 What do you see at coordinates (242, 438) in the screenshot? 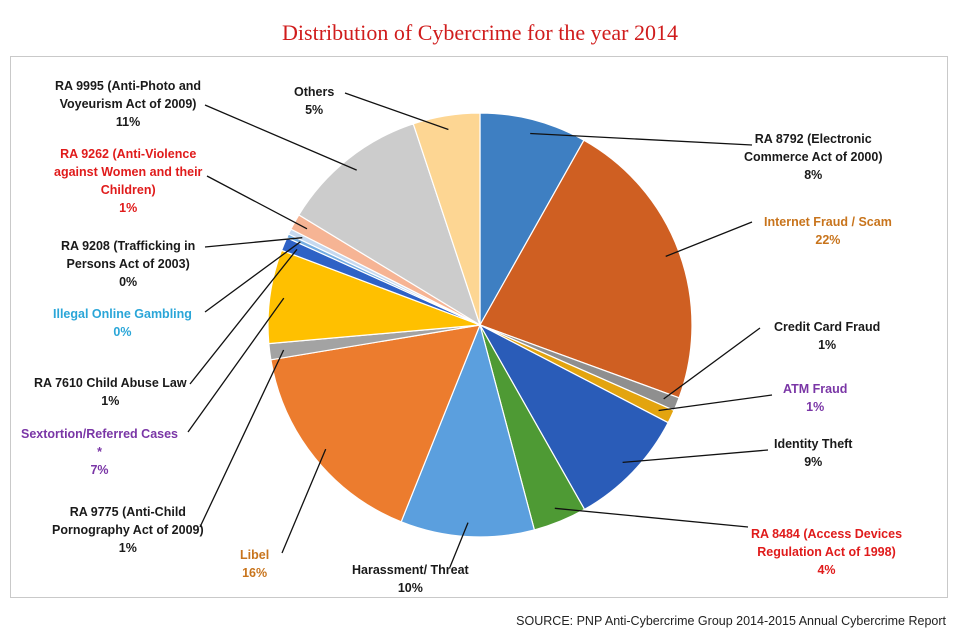
I see `leader-line-ra9775` at bounding box center [242, 438].